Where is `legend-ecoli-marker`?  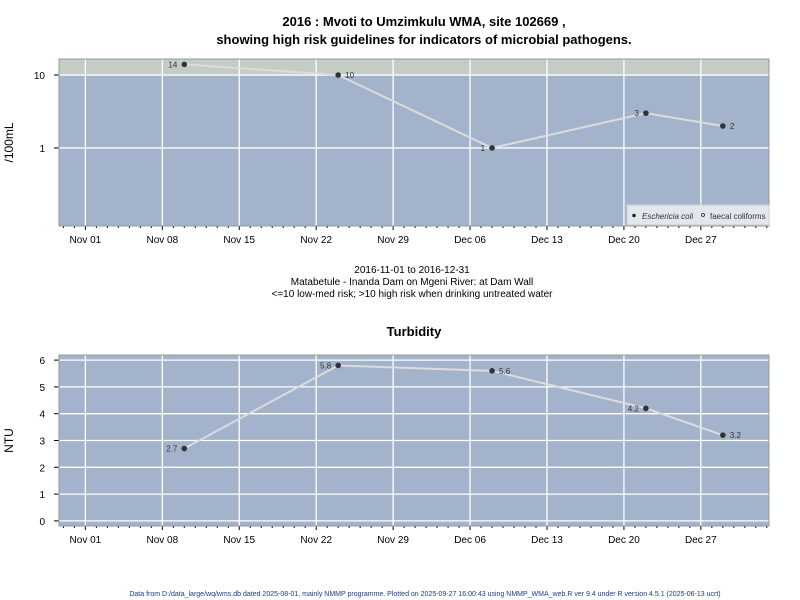
legend-ecoli-marker is located at coordinates (634, 215).